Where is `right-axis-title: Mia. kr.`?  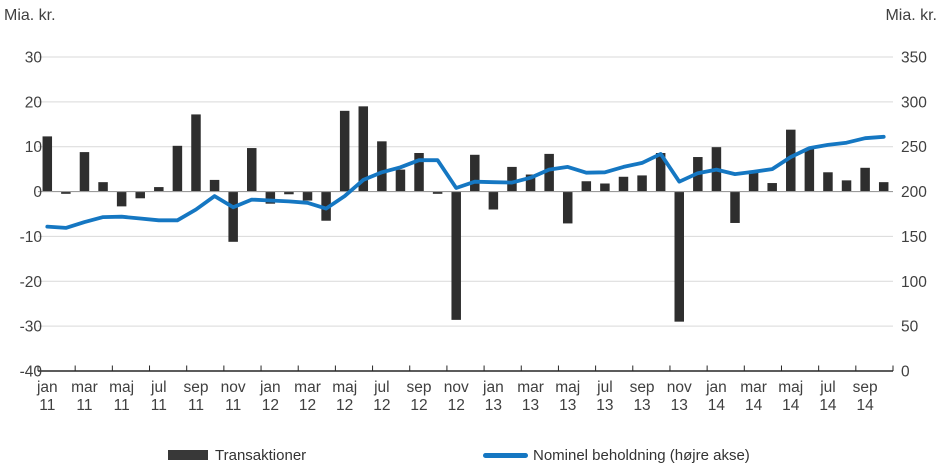 right-axis-title: Mia. kr. is located at coordinates (911, 15).